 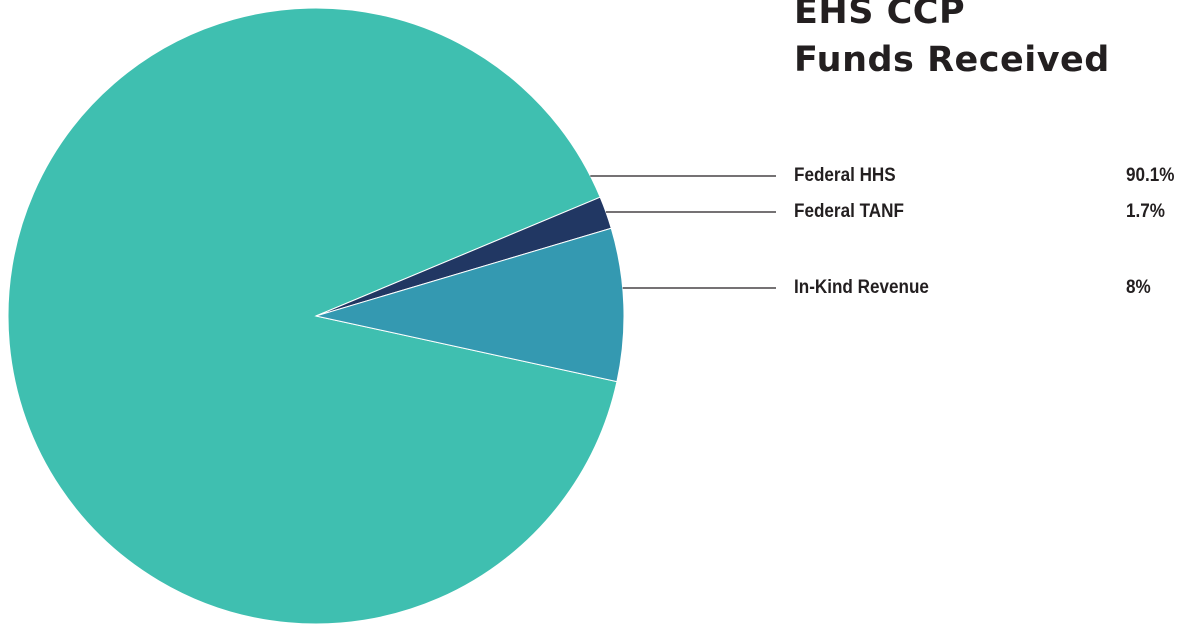 What do you see at coordinates (1145, 211) in the screenshot?
I see `legend-value-federal-tanf: 1.7%` at bounding box center [1145, 211].